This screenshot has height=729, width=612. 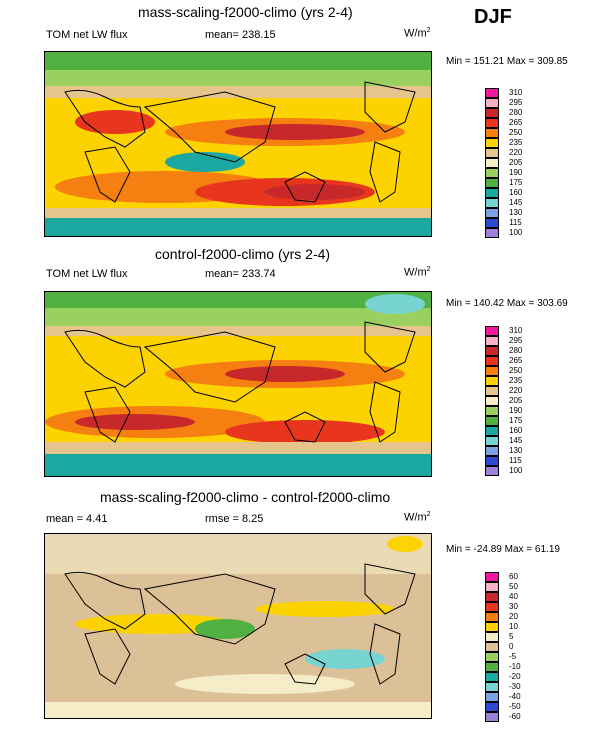 What do you see at coordinates (493, 17) in the screenshot?
I see `season-label: DJF` at bounding box center [493, 17].